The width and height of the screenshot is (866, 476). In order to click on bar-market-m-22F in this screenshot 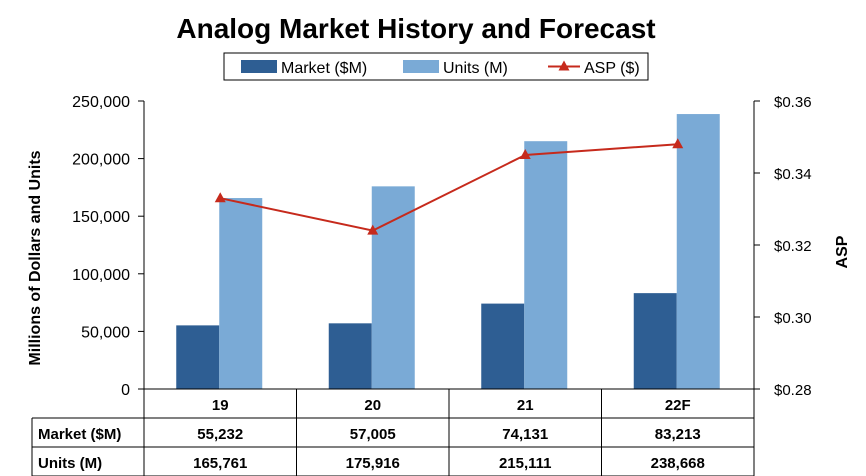, I will do `click(655, 341)`.